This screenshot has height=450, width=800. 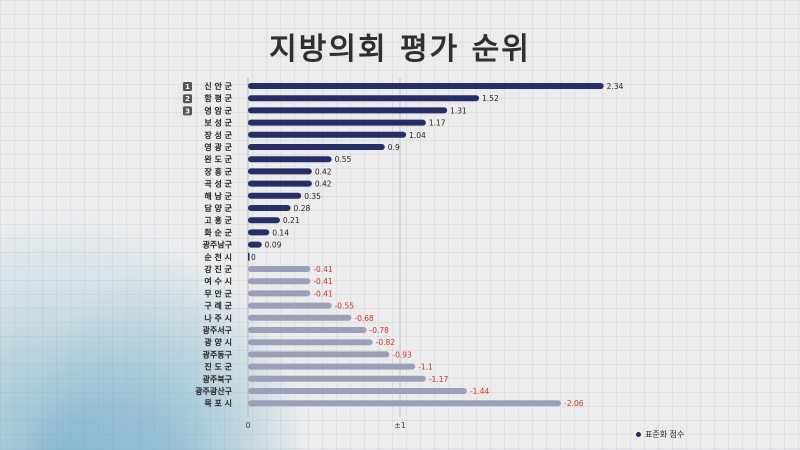 What do you see at coordinates (218, 354) in the screenshot?
I see `category-label: 광주동구` at bounding box center [218, 354].